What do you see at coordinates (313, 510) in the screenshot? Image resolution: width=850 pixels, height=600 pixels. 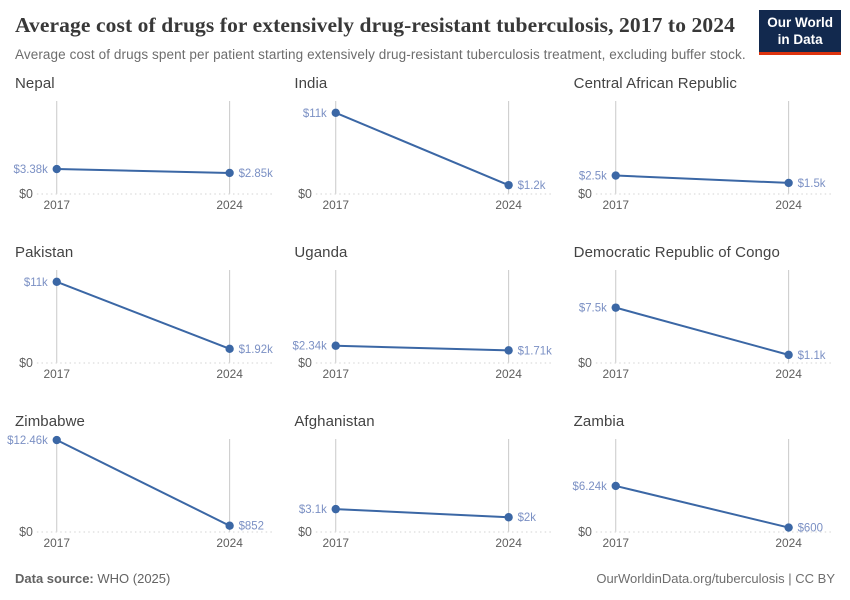 I see `value-label-2017: $3.1k` at bounding box center [313, 510].